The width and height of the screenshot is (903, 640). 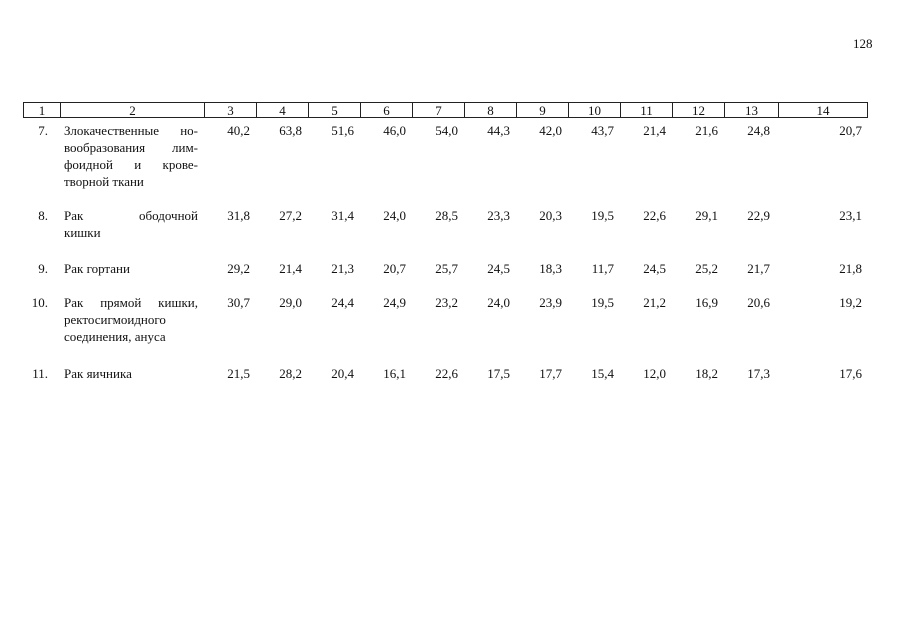 I want to click on header-cell: 3, so click(x=230, y=110).